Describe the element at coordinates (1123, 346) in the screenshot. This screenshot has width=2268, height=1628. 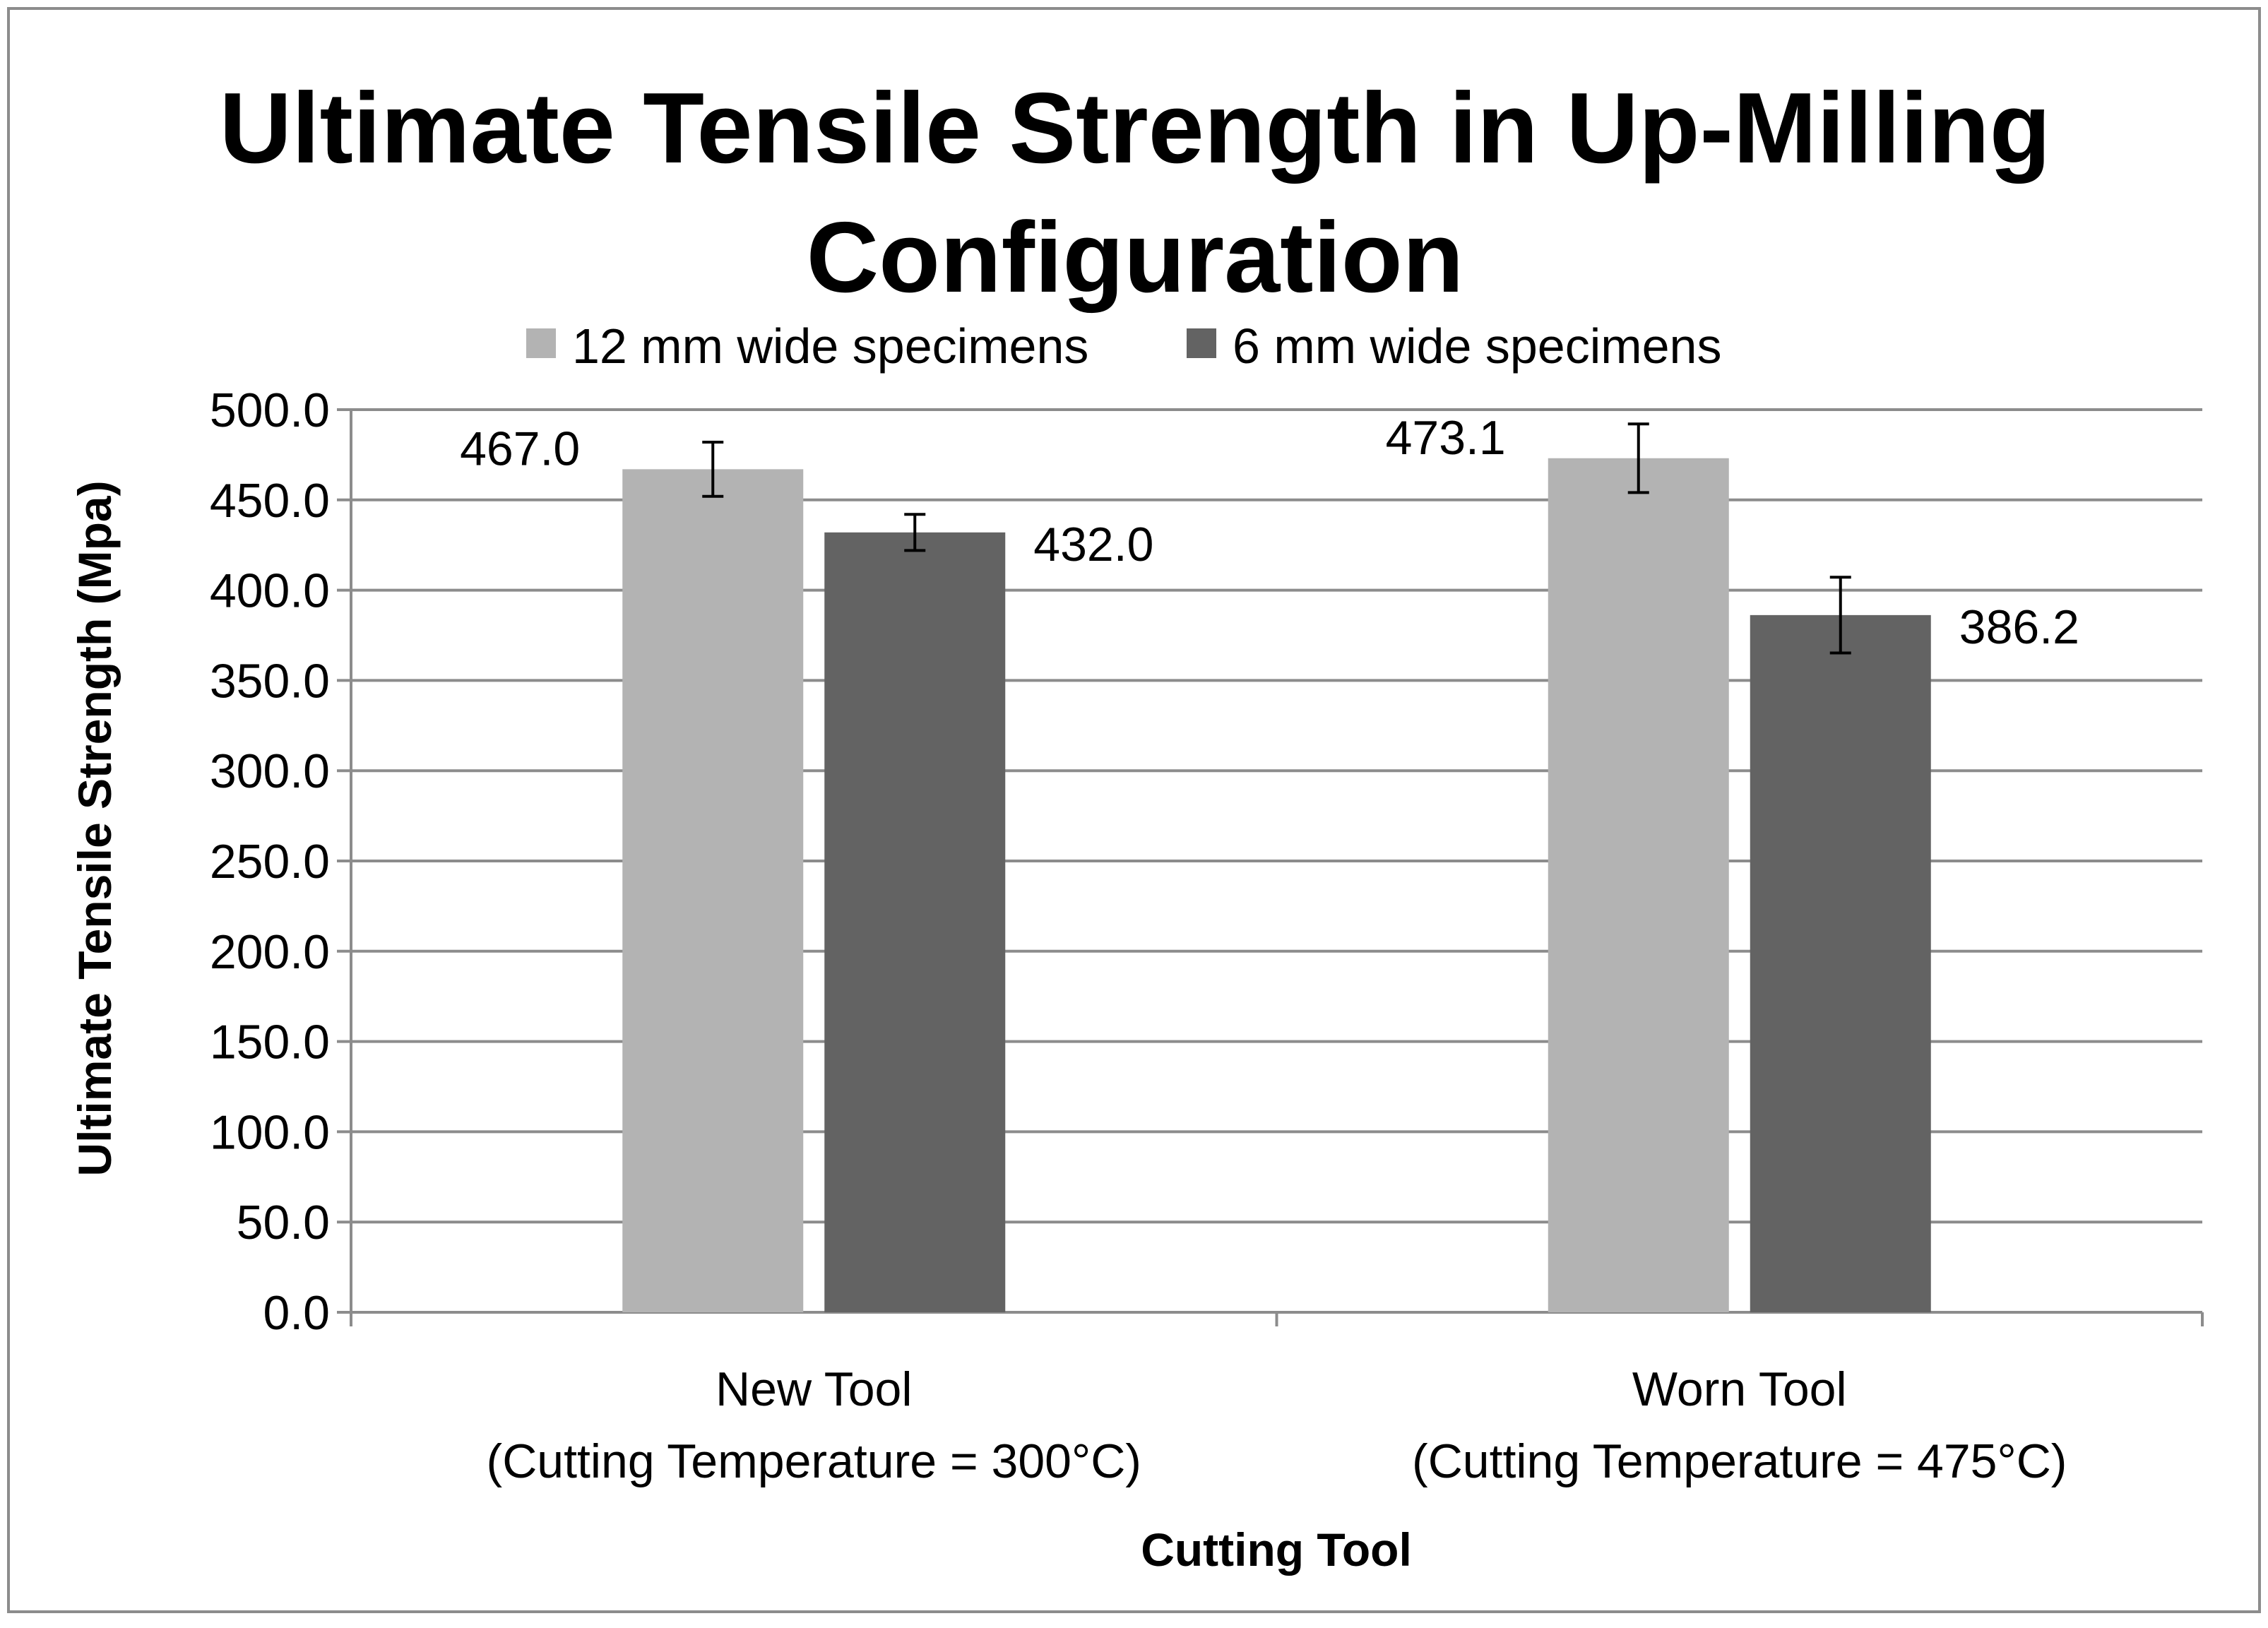
I see `legend: 12 mm wide specimens 6 mm wide specimens` at that location.